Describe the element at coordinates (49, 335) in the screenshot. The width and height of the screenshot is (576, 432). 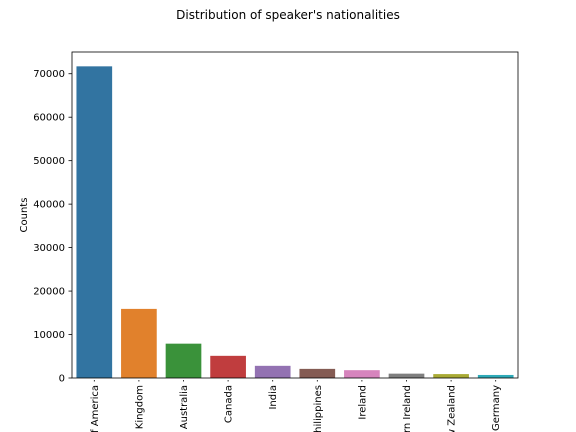
I see `y-tick-label-1: 10000` at that location.